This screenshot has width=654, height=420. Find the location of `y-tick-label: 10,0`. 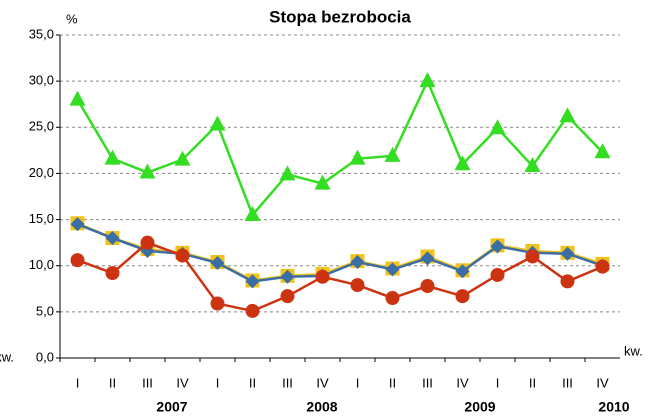

y-tick-label: 10,0 is located at coordinates (41, 264).